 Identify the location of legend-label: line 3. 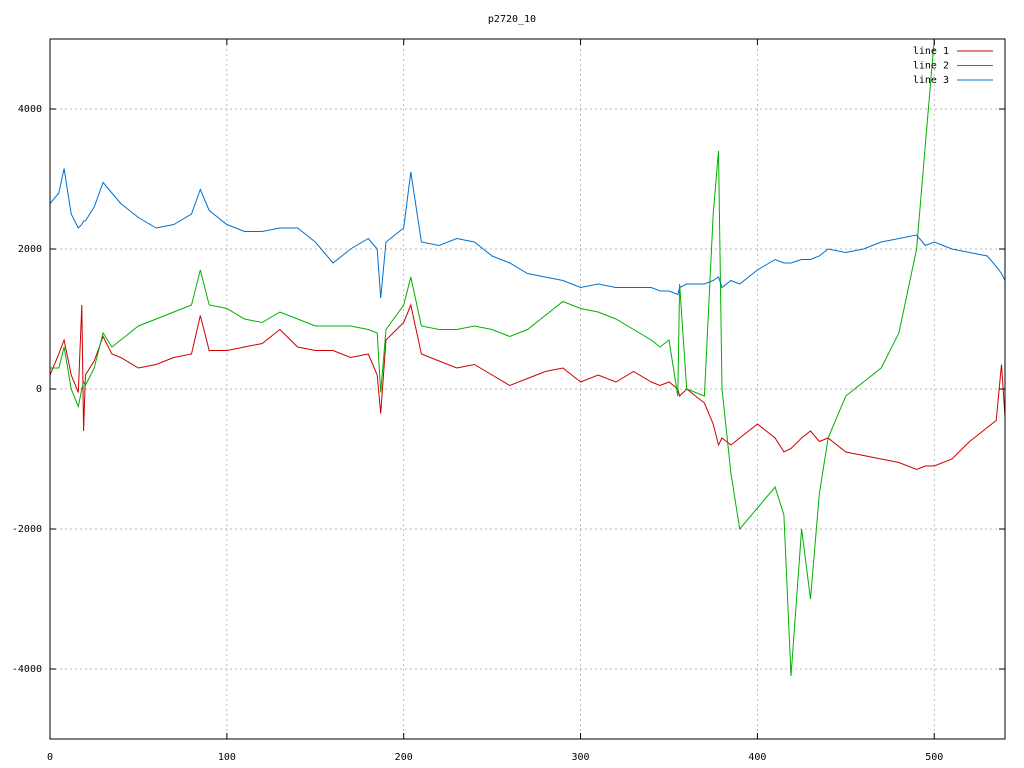
(931, 80).